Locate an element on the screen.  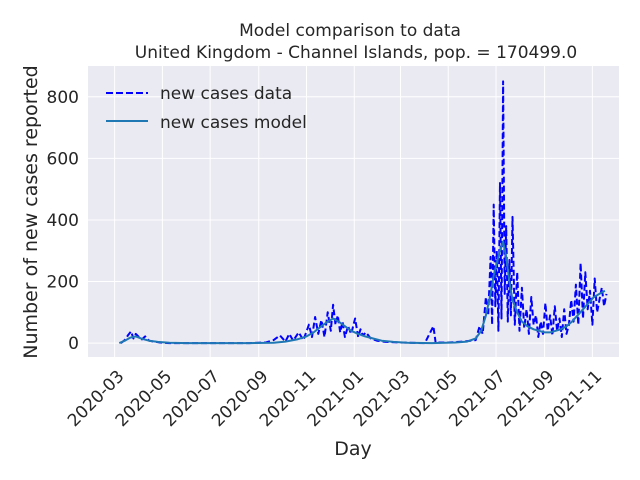
y-axis-label: Number of new cases reported is located at coordinates (31, 211).